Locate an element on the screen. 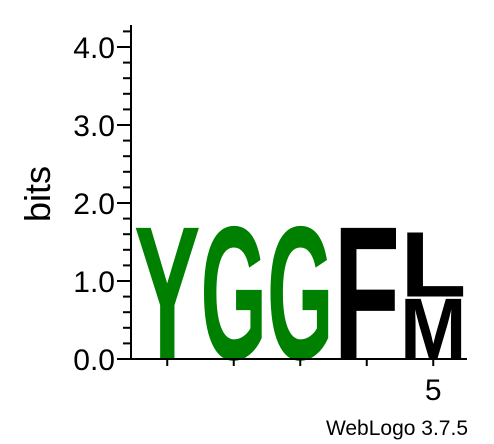 The height and width of the screenshot is (444, 494). y-axis: 0.0 1.0 2.0 3.0 4.0 is located at coordinates (102, 201).